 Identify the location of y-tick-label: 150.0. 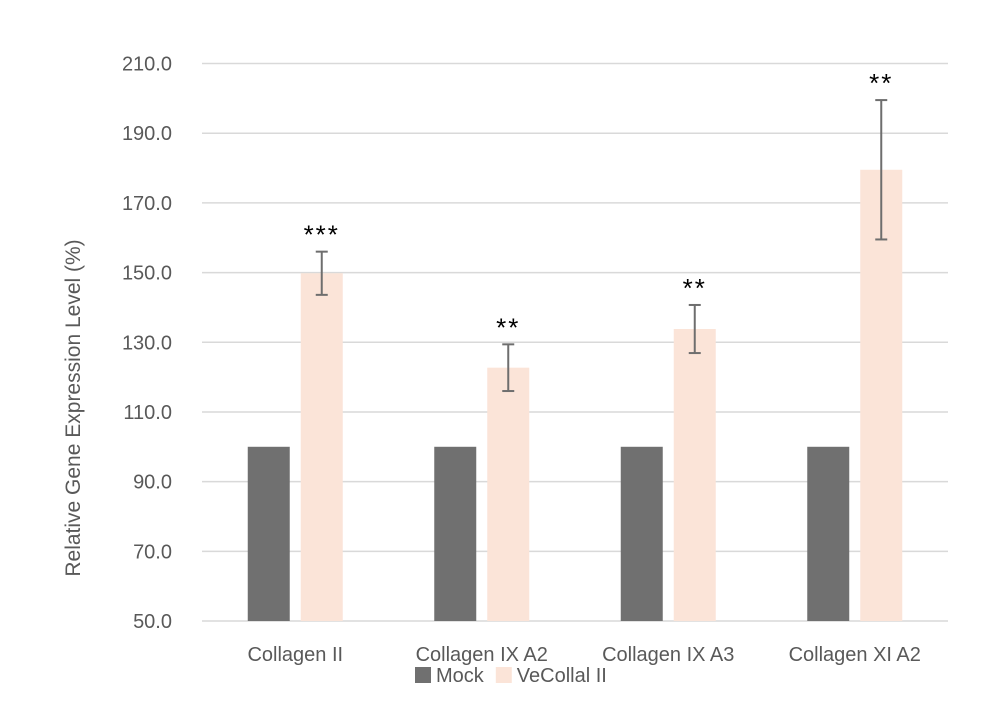
(147, 274).